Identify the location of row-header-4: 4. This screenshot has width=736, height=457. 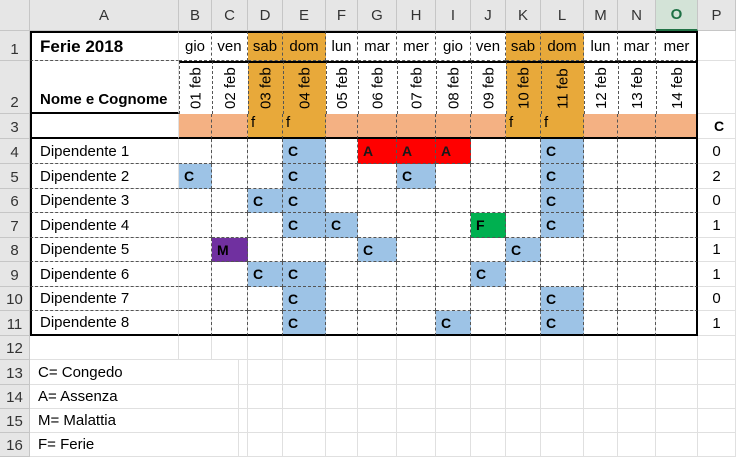
(15, 151).